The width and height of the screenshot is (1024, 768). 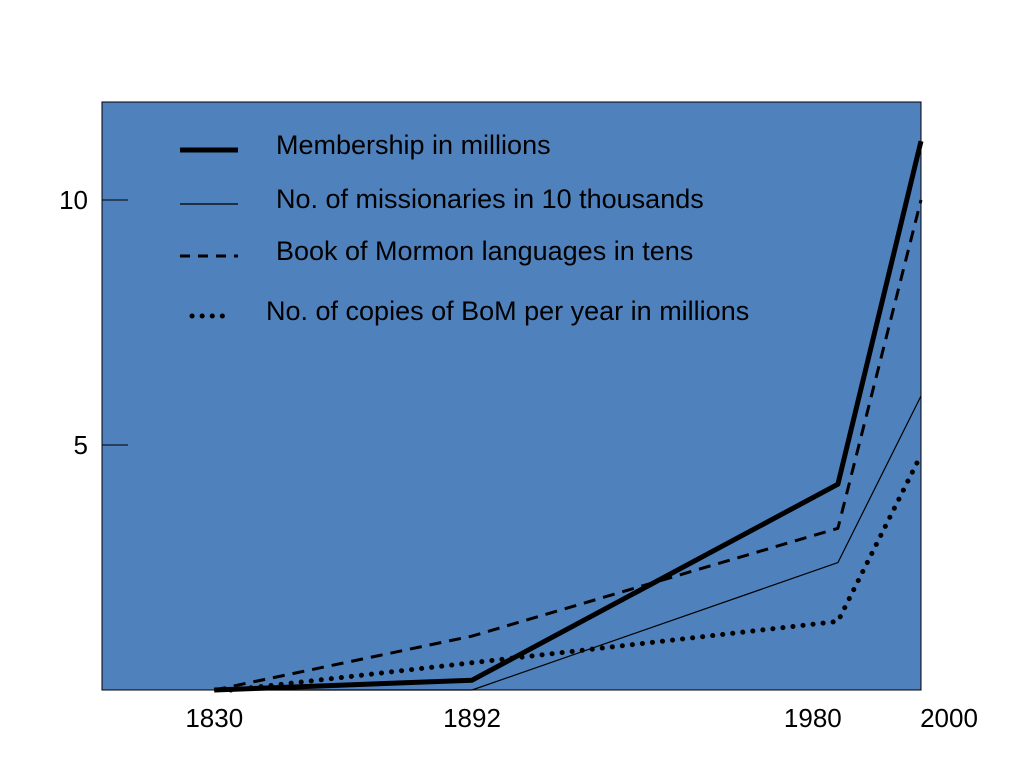 What do you see at coordinates (413, 145) in the screenshot?
I see `legend-label-1: Membership in millions` at bounding box center [413, 145].